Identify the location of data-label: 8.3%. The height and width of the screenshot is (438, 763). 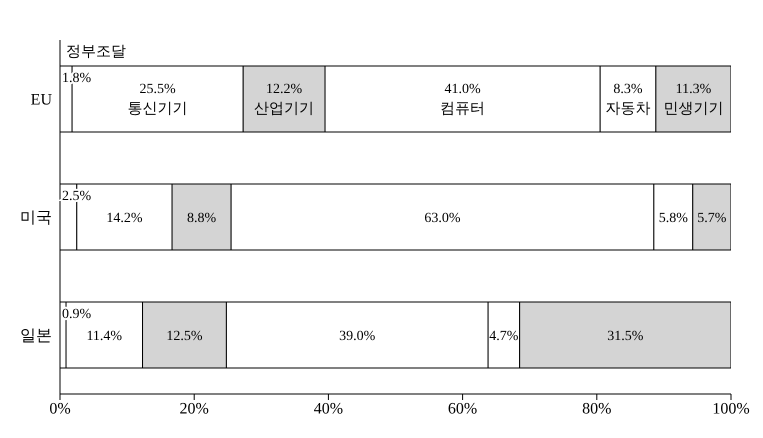
(628, 89).